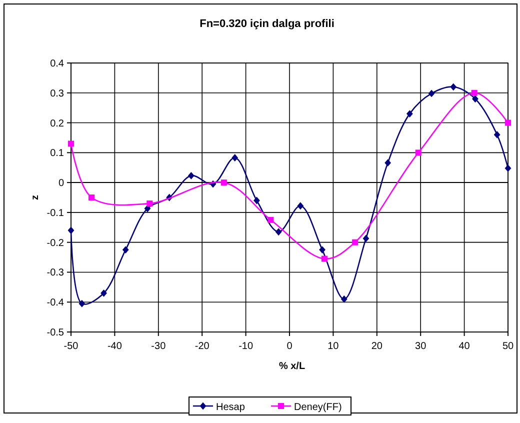  I want to click on x-tick-label: -40, so click(114, 346).